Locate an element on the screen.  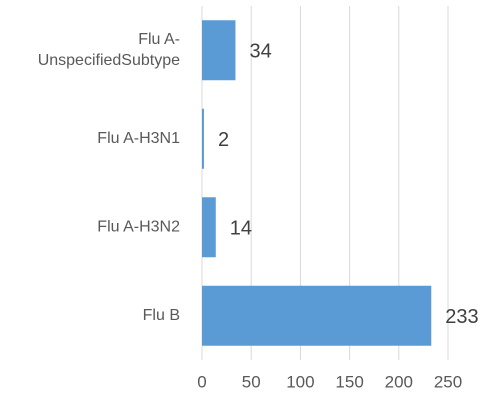
data-label: 2 is located at coordinates (223, 140).